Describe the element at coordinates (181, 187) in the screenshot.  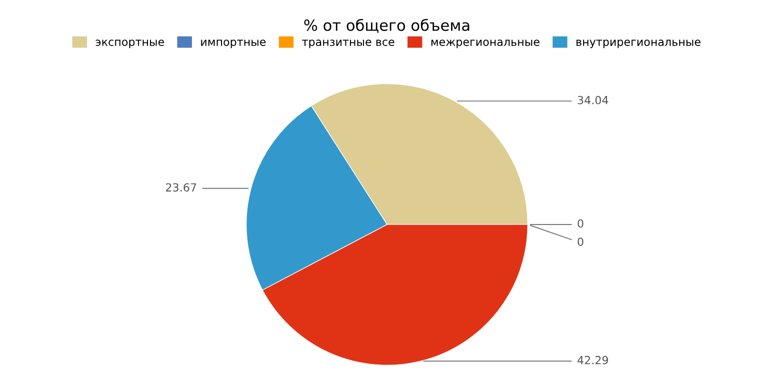
I see `data-label: 23.67` at that location.